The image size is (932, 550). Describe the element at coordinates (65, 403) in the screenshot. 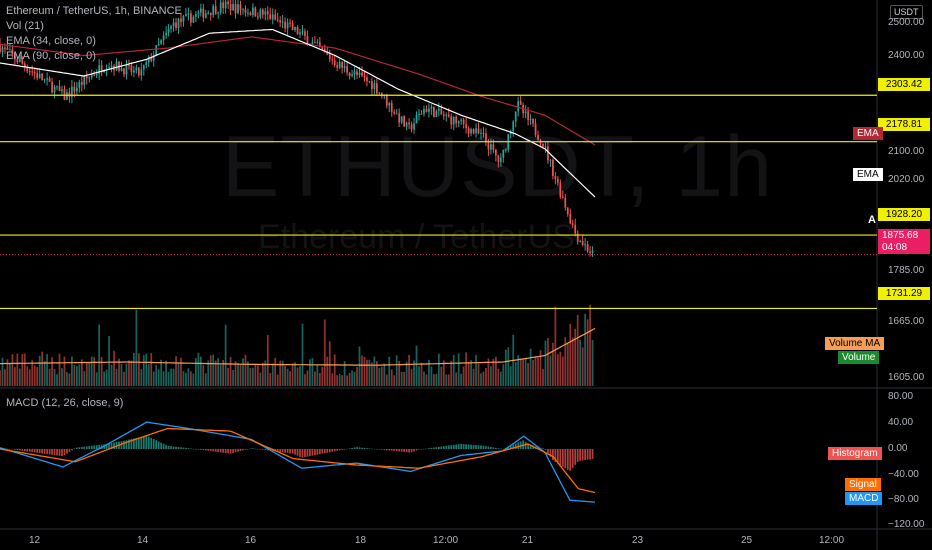

I see `macd-indicator-label: MACD (12, 26, close, 9)` at that location.